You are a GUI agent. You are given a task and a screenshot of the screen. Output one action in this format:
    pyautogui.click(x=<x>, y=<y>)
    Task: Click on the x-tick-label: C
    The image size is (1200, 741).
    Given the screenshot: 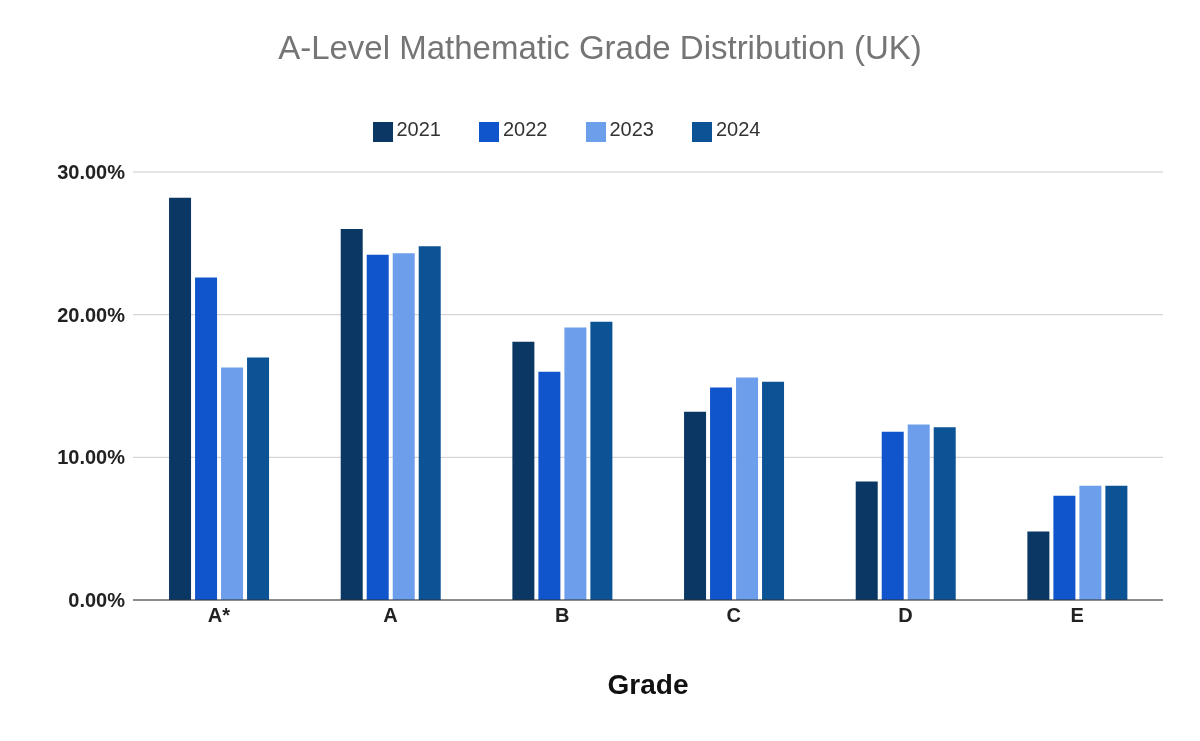 What is the action you would take?
    pyautogui.click(x=734, y=615)
    